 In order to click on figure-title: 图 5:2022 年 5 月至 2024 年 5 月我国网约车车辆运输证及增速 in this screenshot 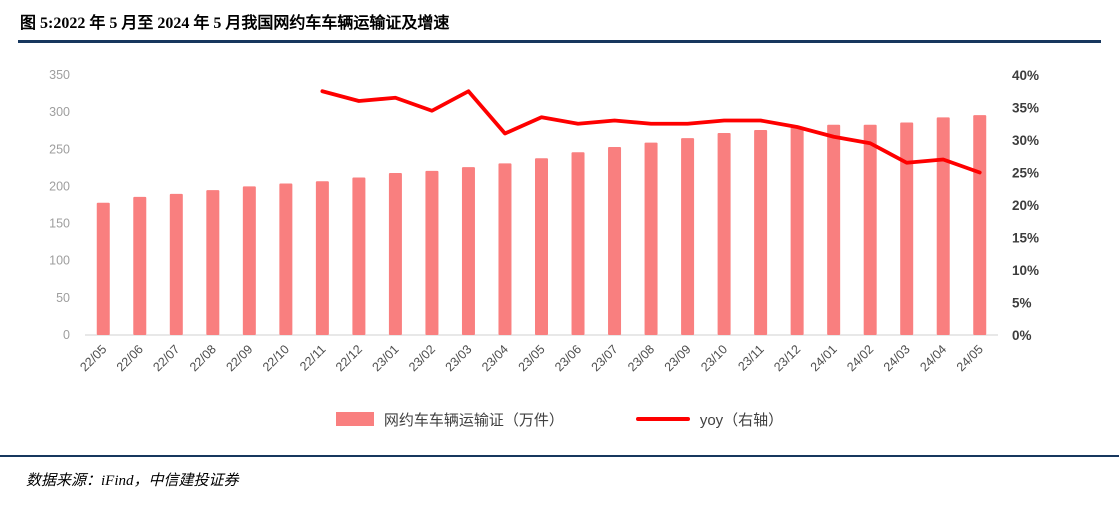, I will do `click(235, 23)`.